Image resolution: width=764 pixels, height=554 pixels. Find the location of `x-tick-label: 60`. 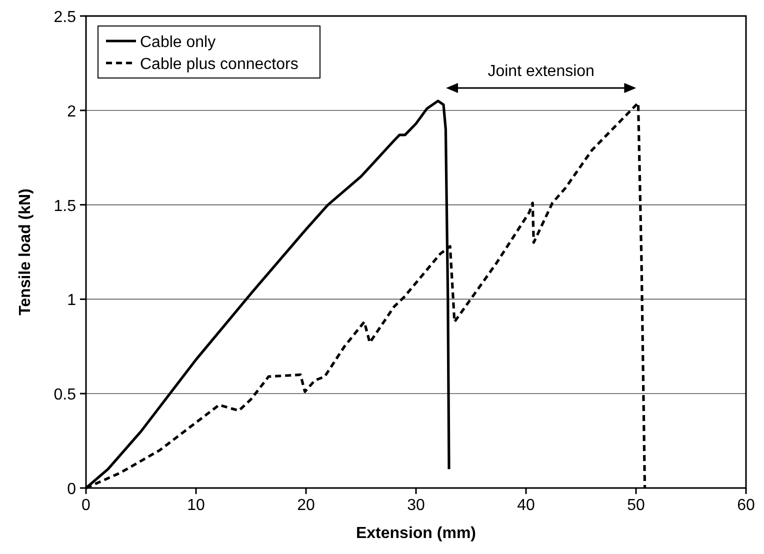

x-tick-label: 60 is located at coordinates (746, 505).